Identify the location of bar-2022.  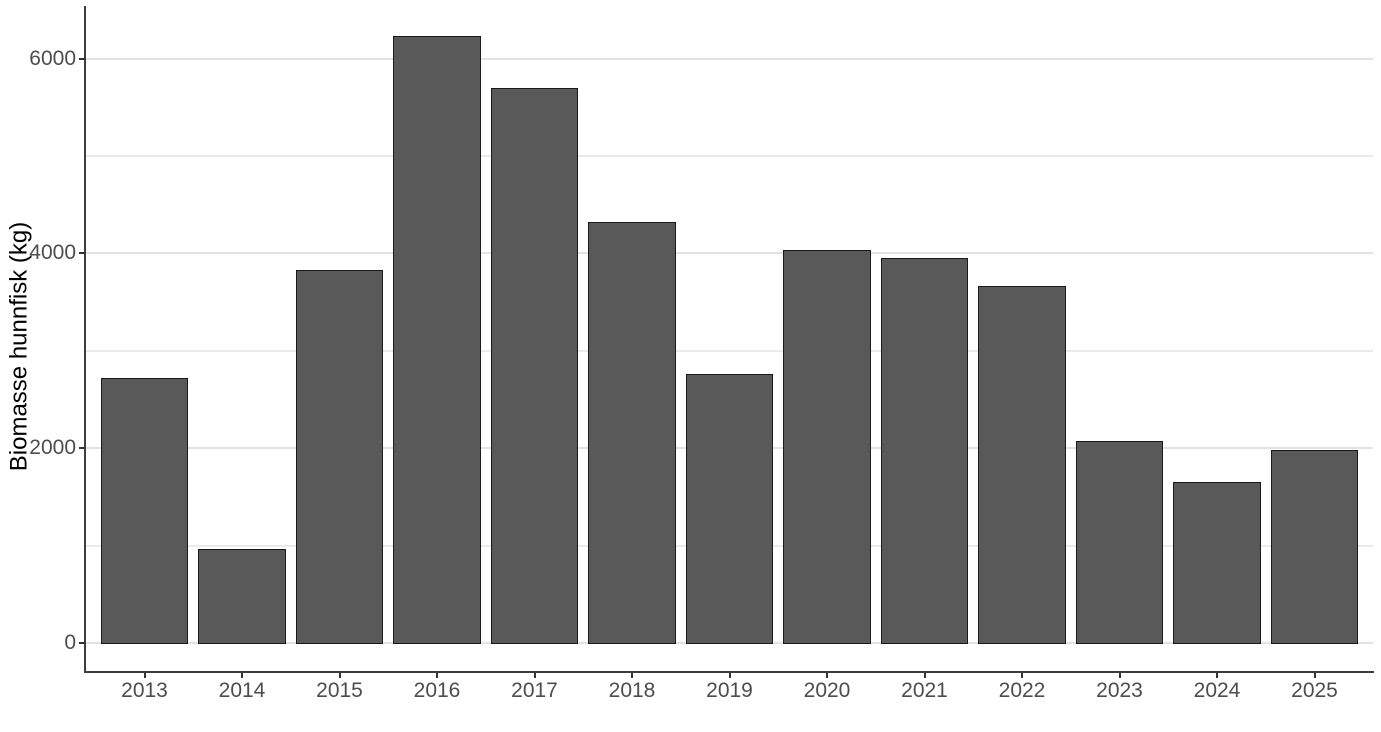
(1022, 464).